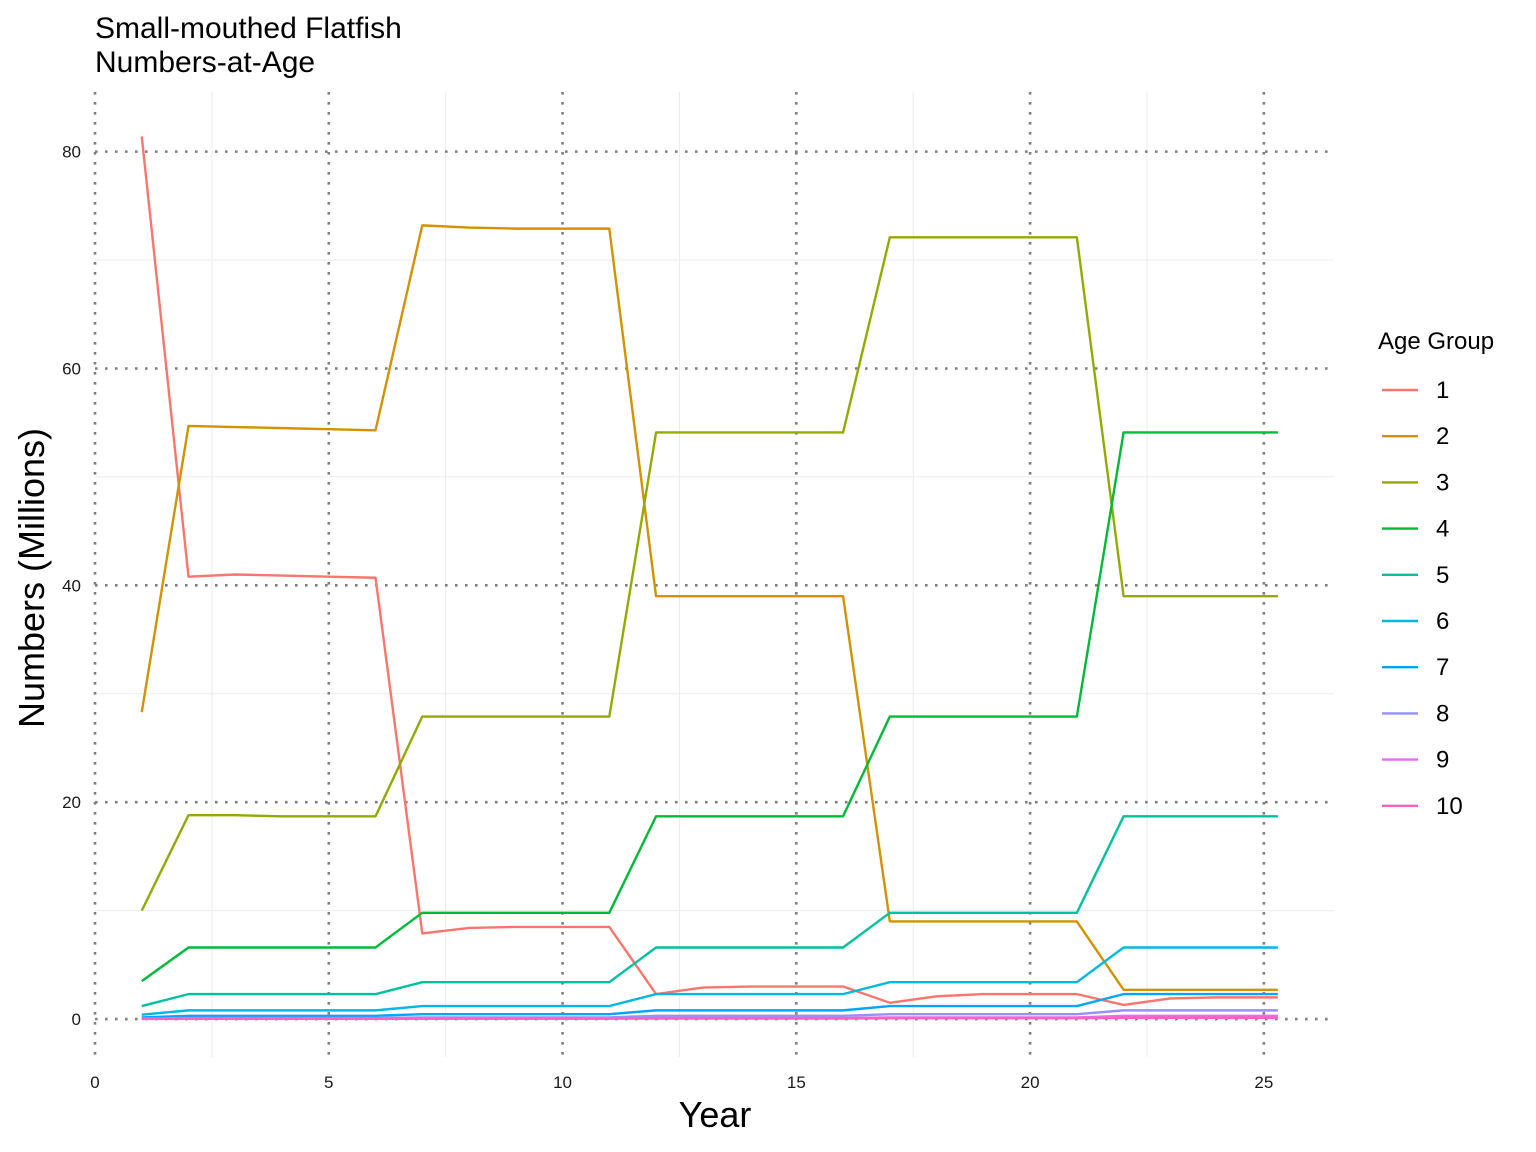  What do you see at coordinates (1415, 713) in the screenshot?
I see `legend-item-age-8: 8` at bounding box center [1415, 713].